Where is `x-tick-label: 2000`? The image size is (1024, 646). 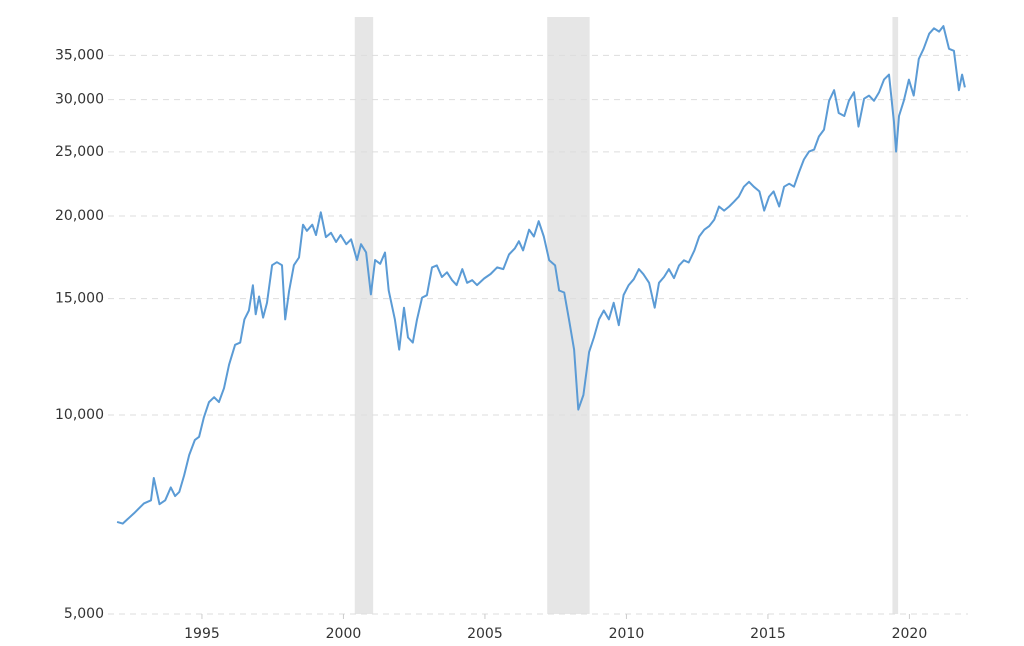 x-tick-label: 2000 is located at coordinates (344, 634).